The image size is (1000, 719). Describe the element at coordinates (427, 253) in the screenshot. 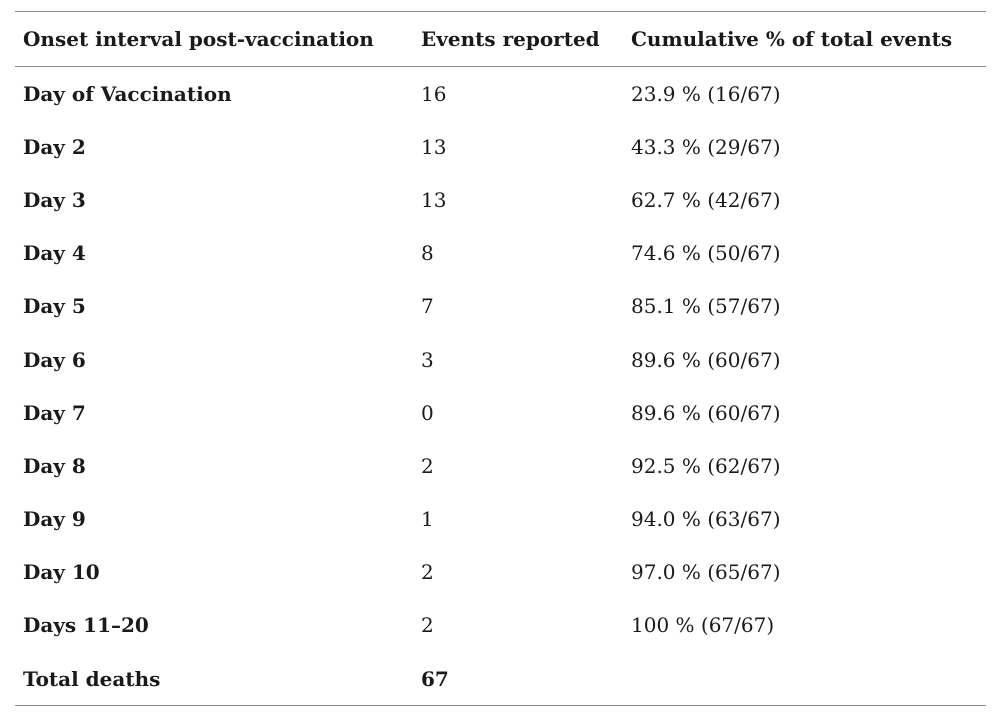

I see `row-events: 8` at that location.